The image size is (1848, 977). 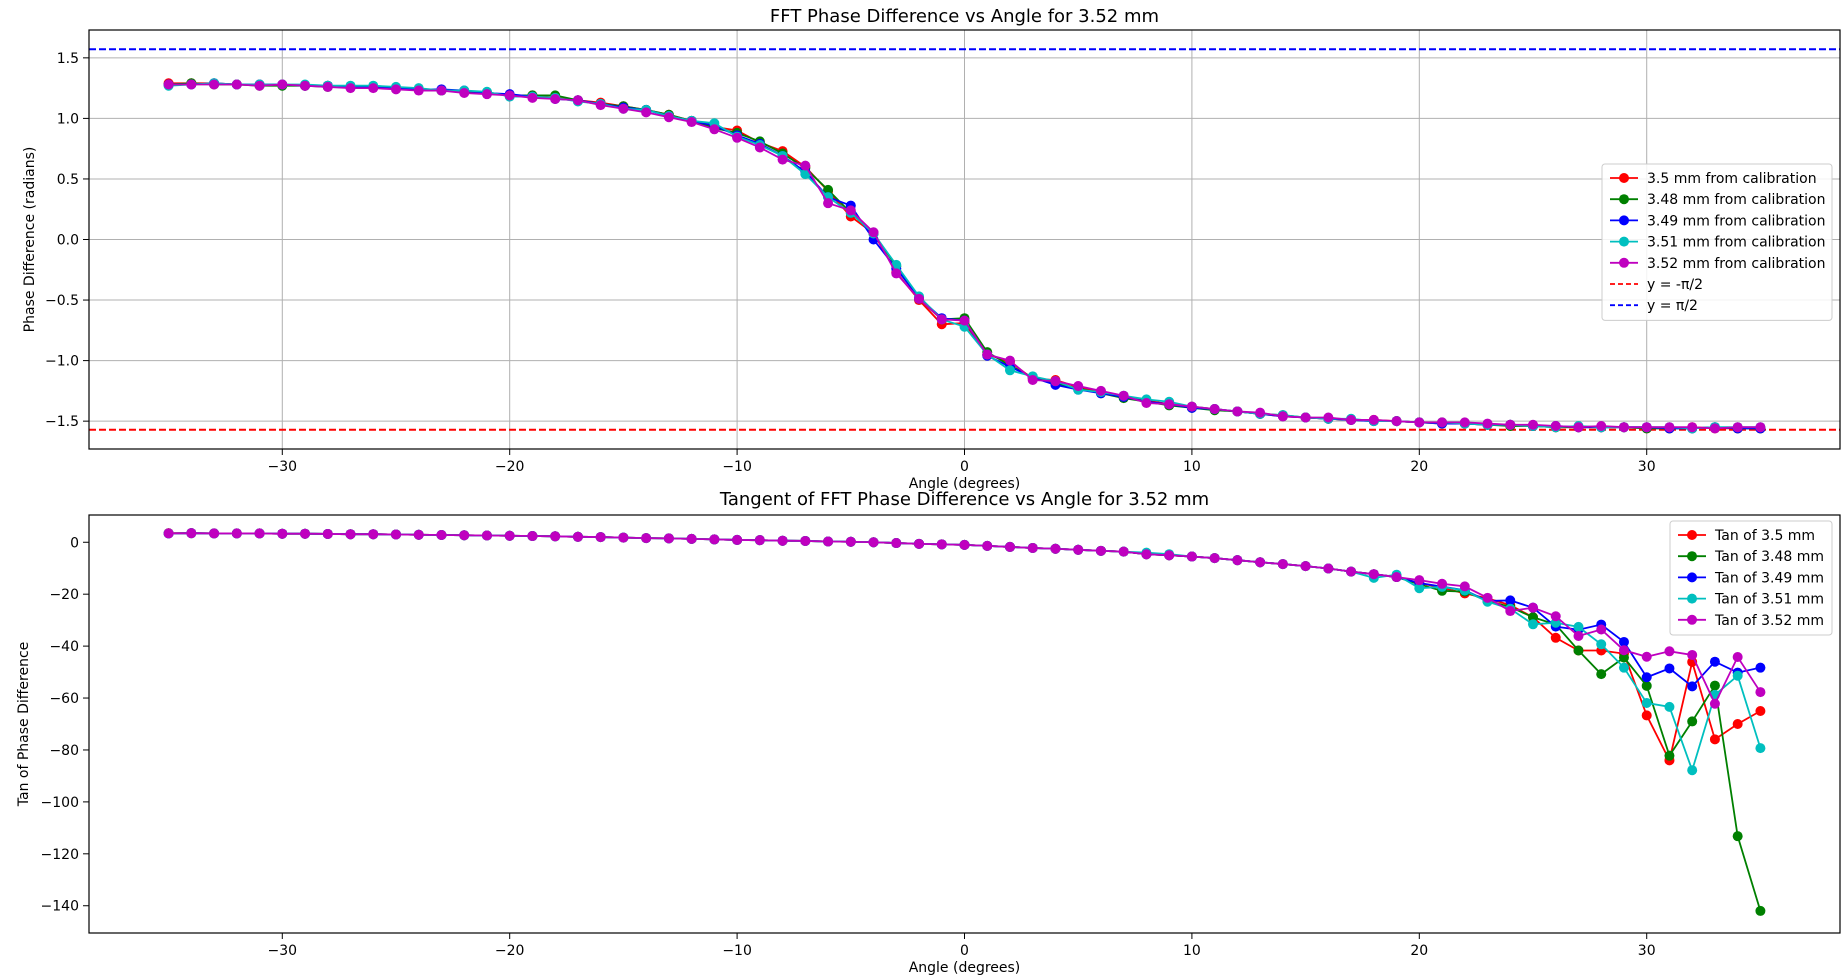 What do you see at coordinates (965, 968) in the screenshot?
I see `tan-x-axis-label: Angle (degrees)` at bounding box center [965, 968].